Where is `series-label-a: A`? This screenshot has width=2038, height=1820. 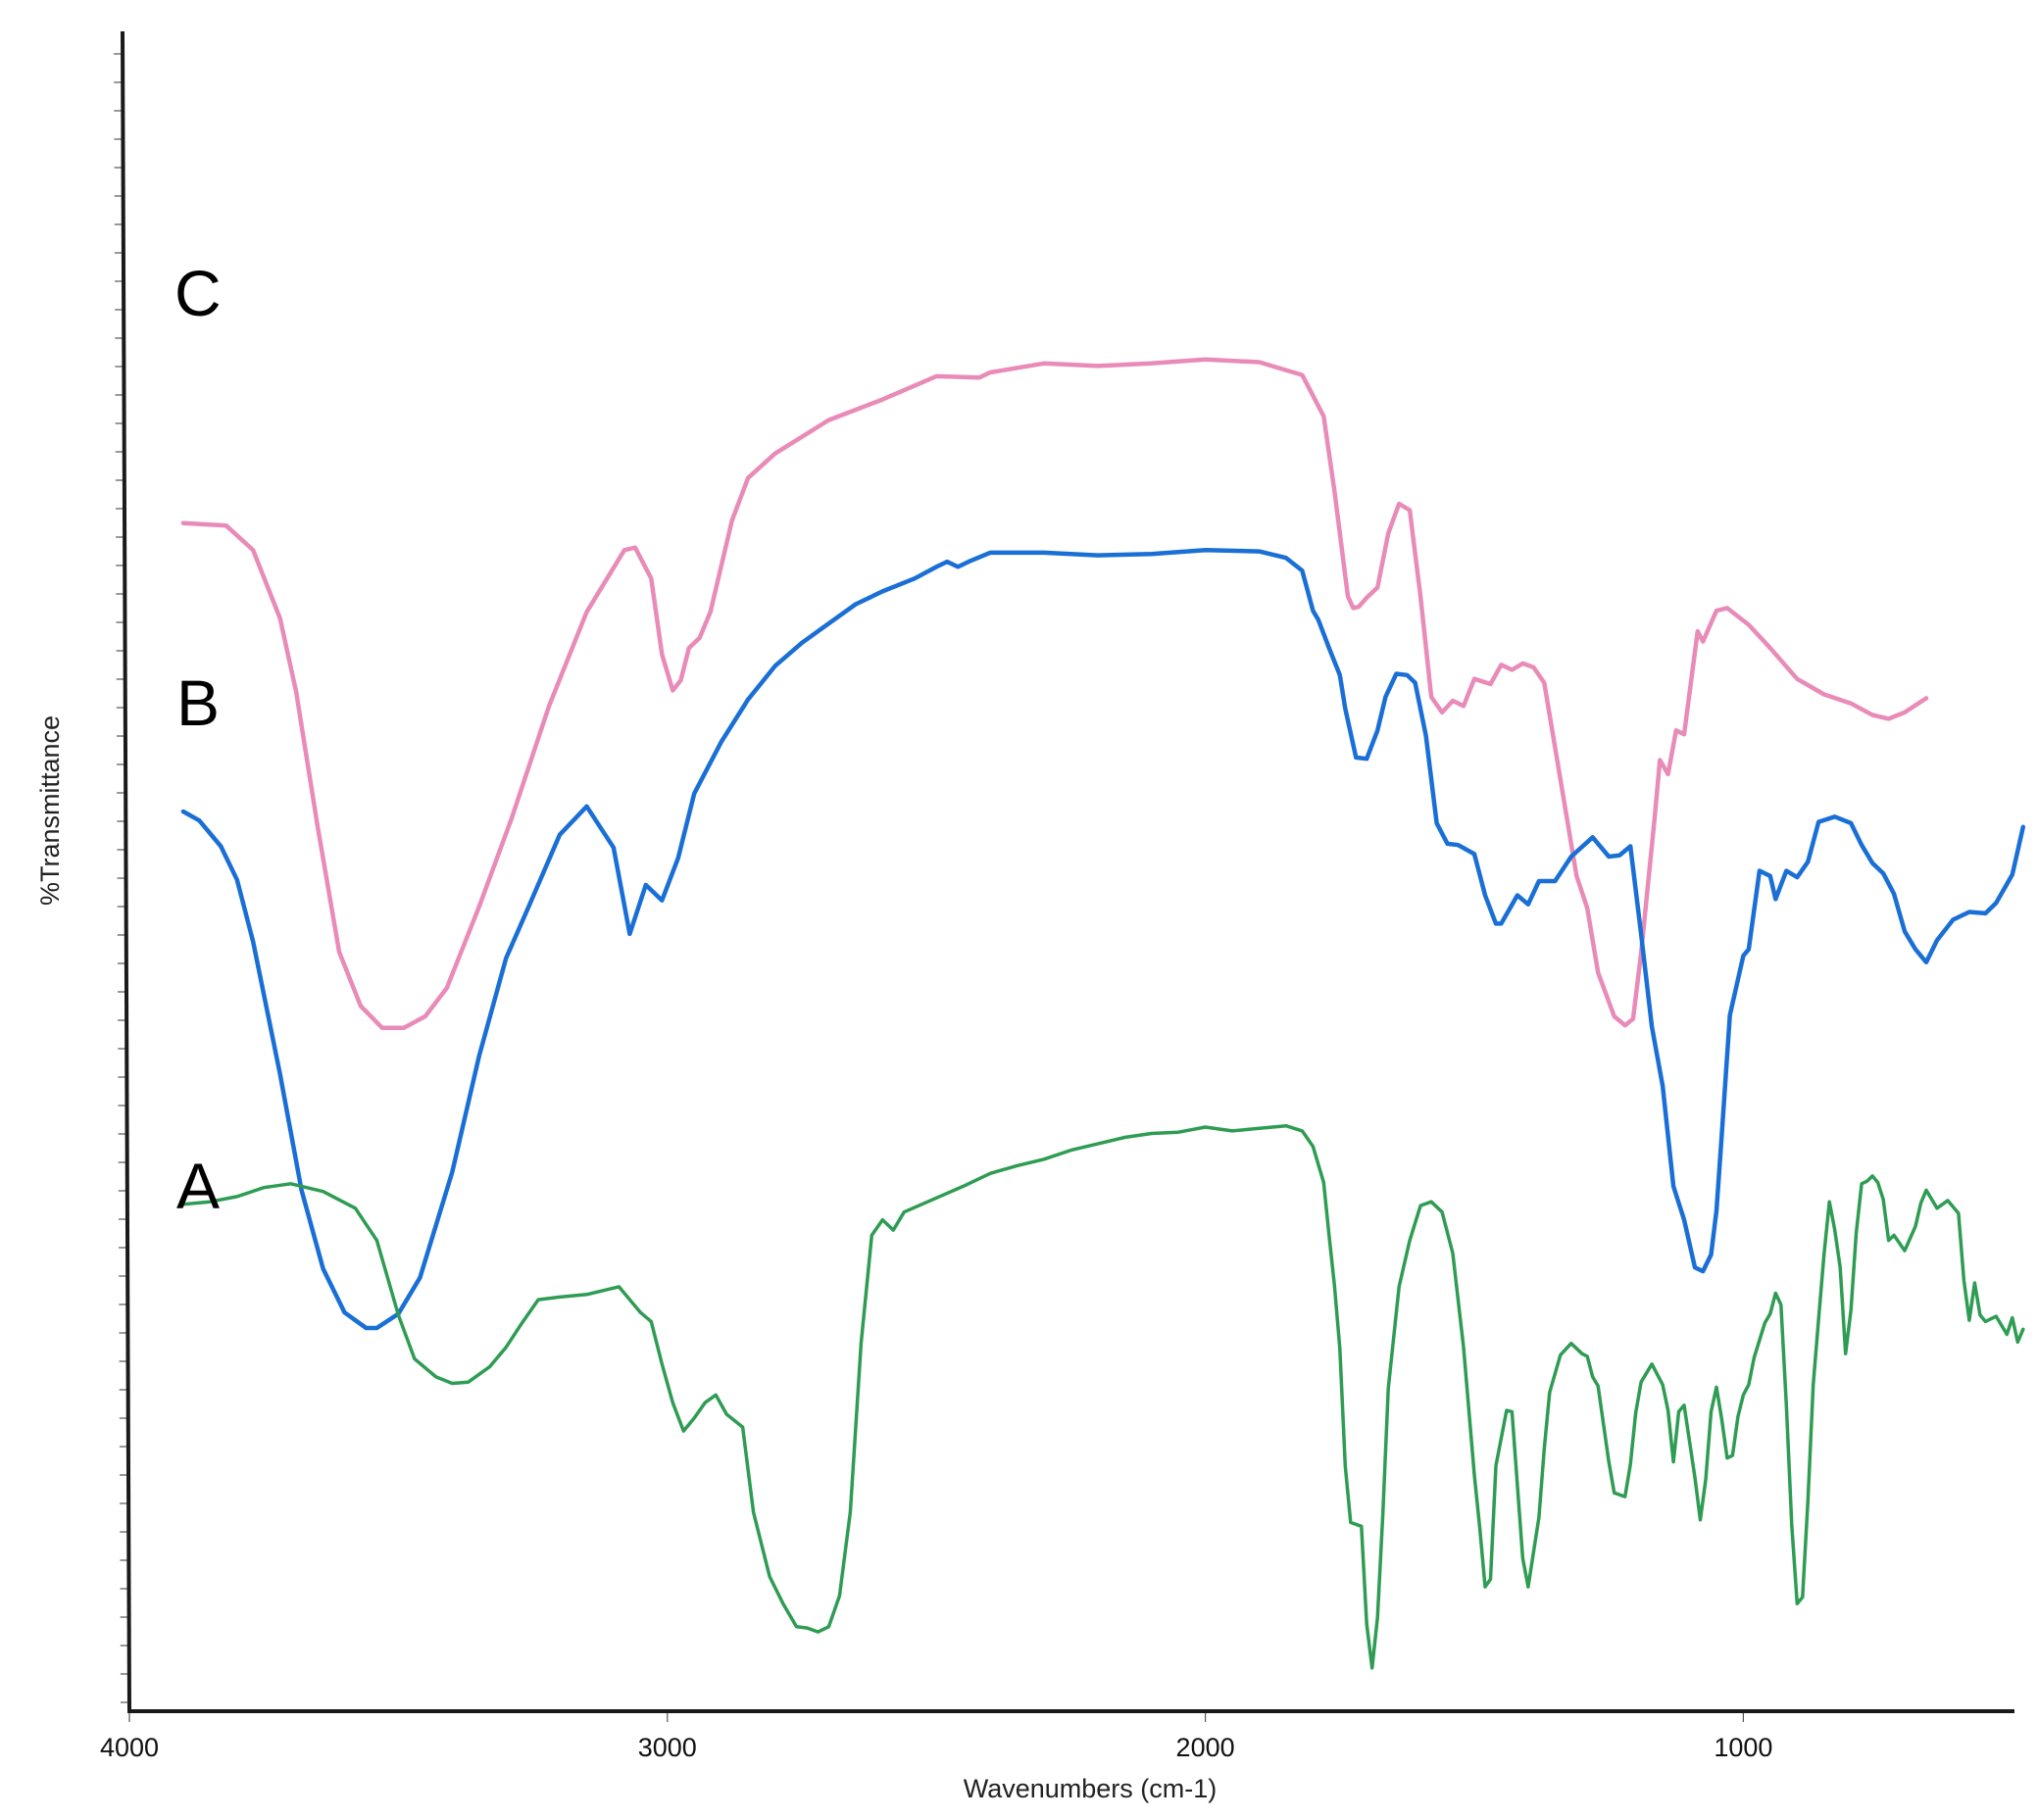 series-label-a: A is located at coordinates (198, 1186).